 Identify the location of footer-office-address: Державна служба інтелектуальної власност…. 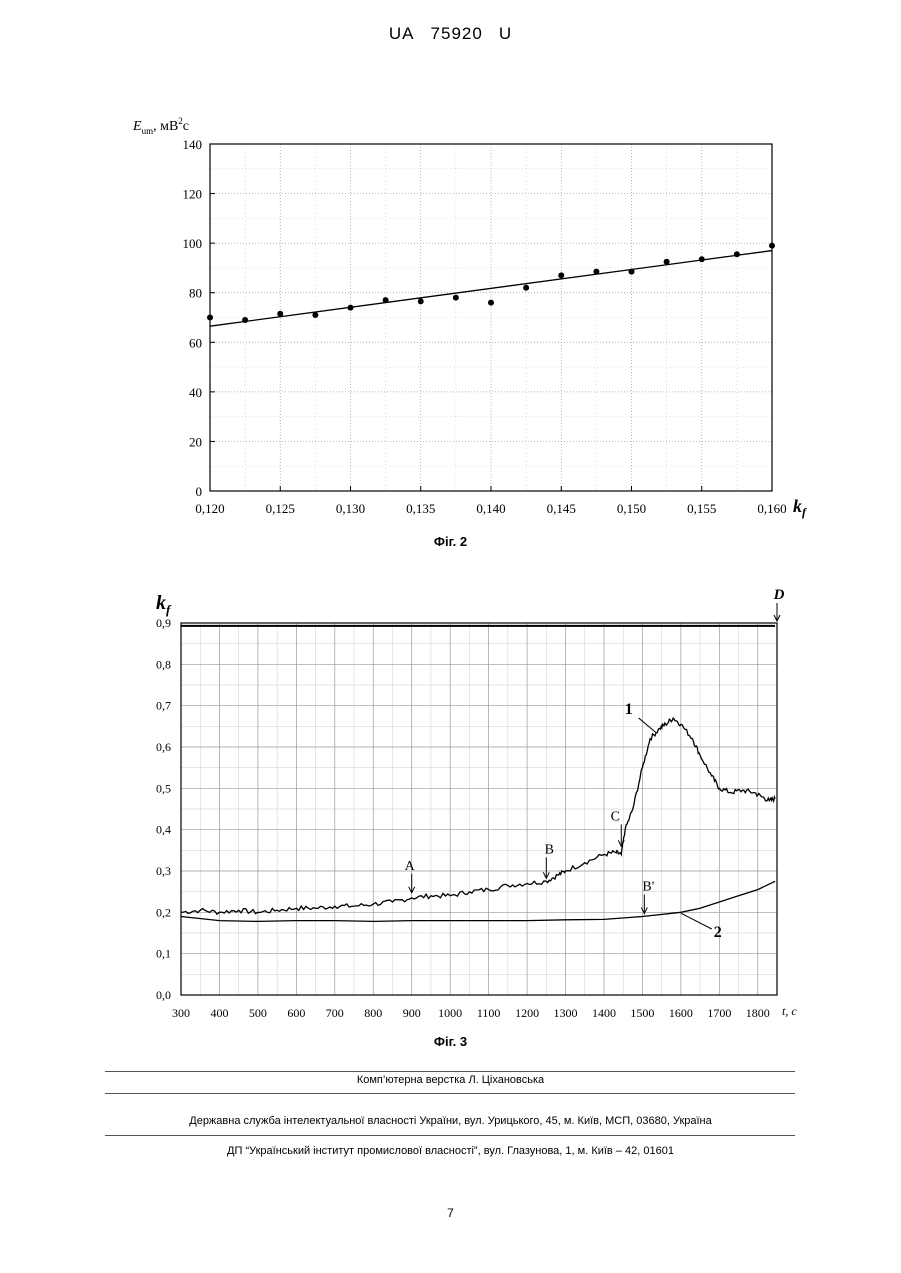
(450, 1121).